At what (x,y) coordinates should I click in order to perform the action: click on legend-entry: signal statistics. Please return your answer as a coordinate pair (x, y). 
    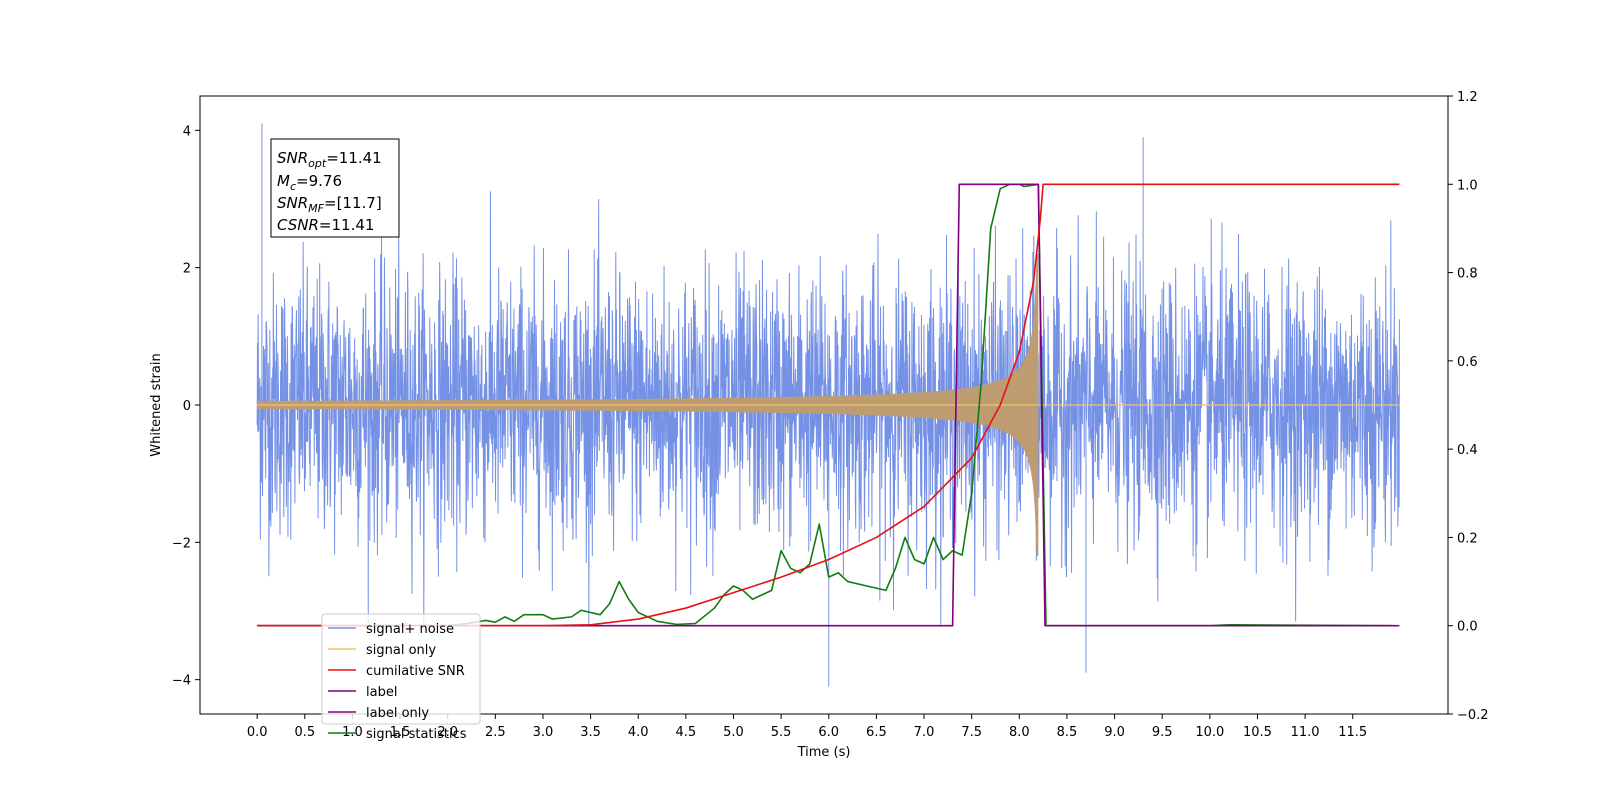
    Looking at the image, I should click on (416, 734).